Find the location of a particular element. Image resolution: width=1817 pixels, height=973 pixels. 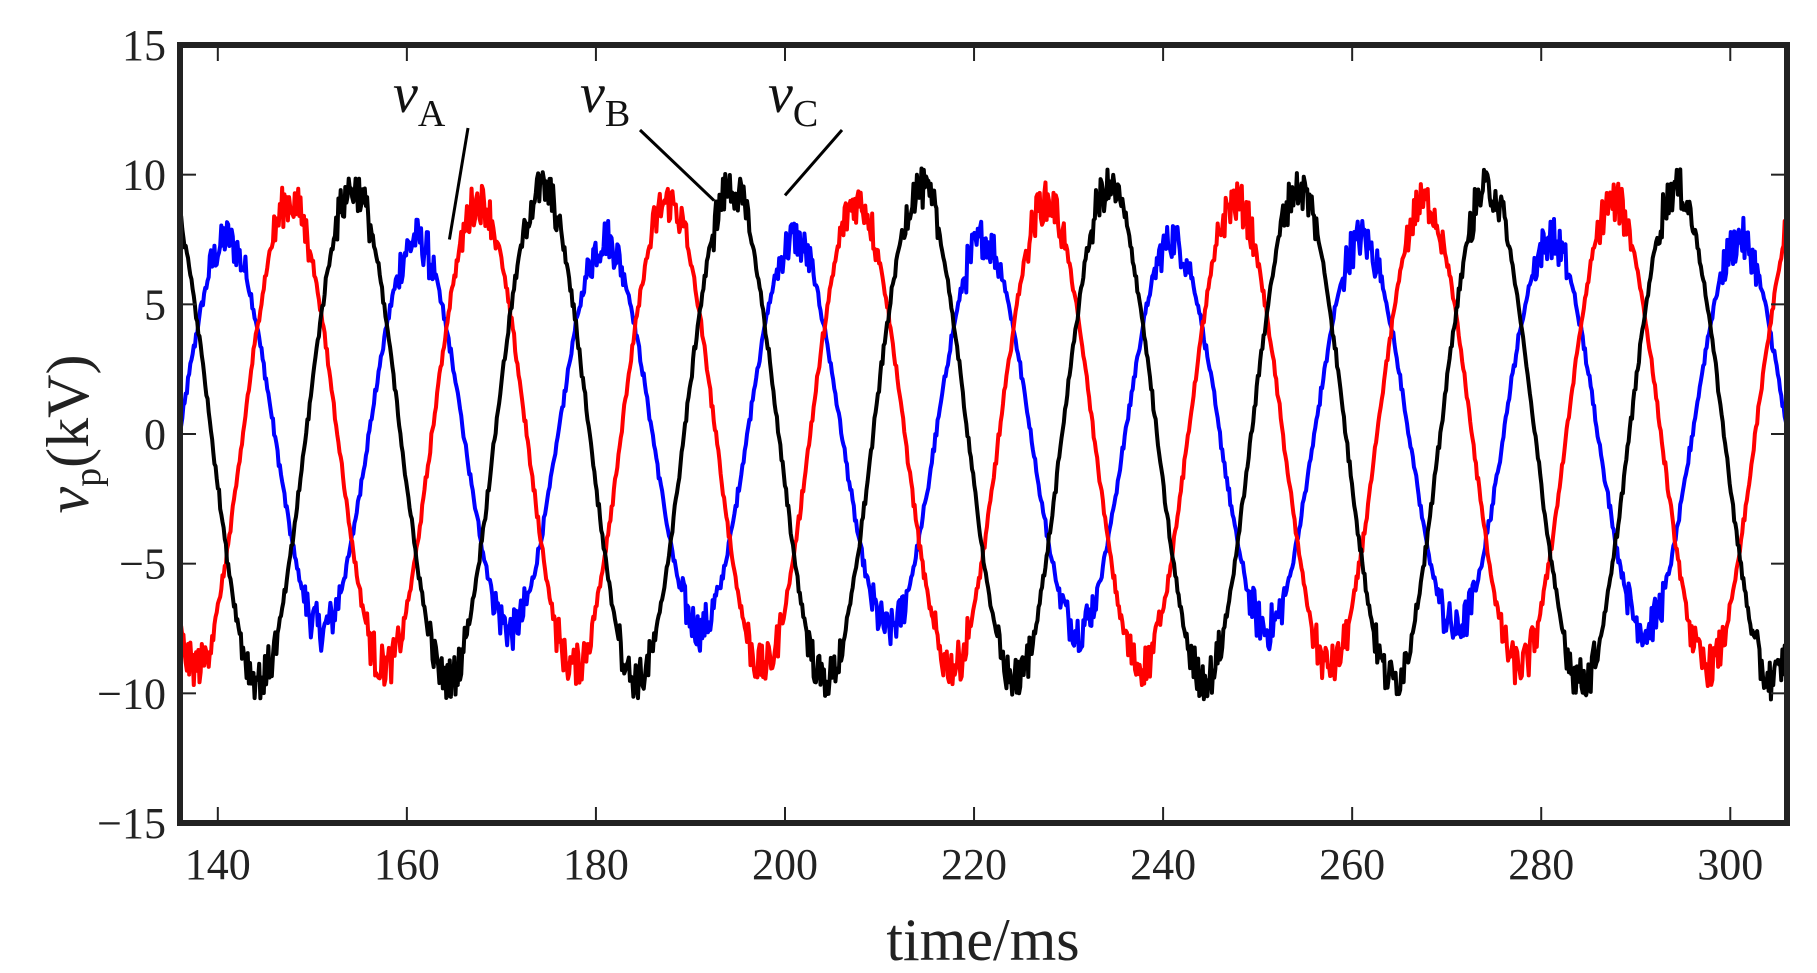

y-axis-unit: (kV) is located at coordinates (68, 411).